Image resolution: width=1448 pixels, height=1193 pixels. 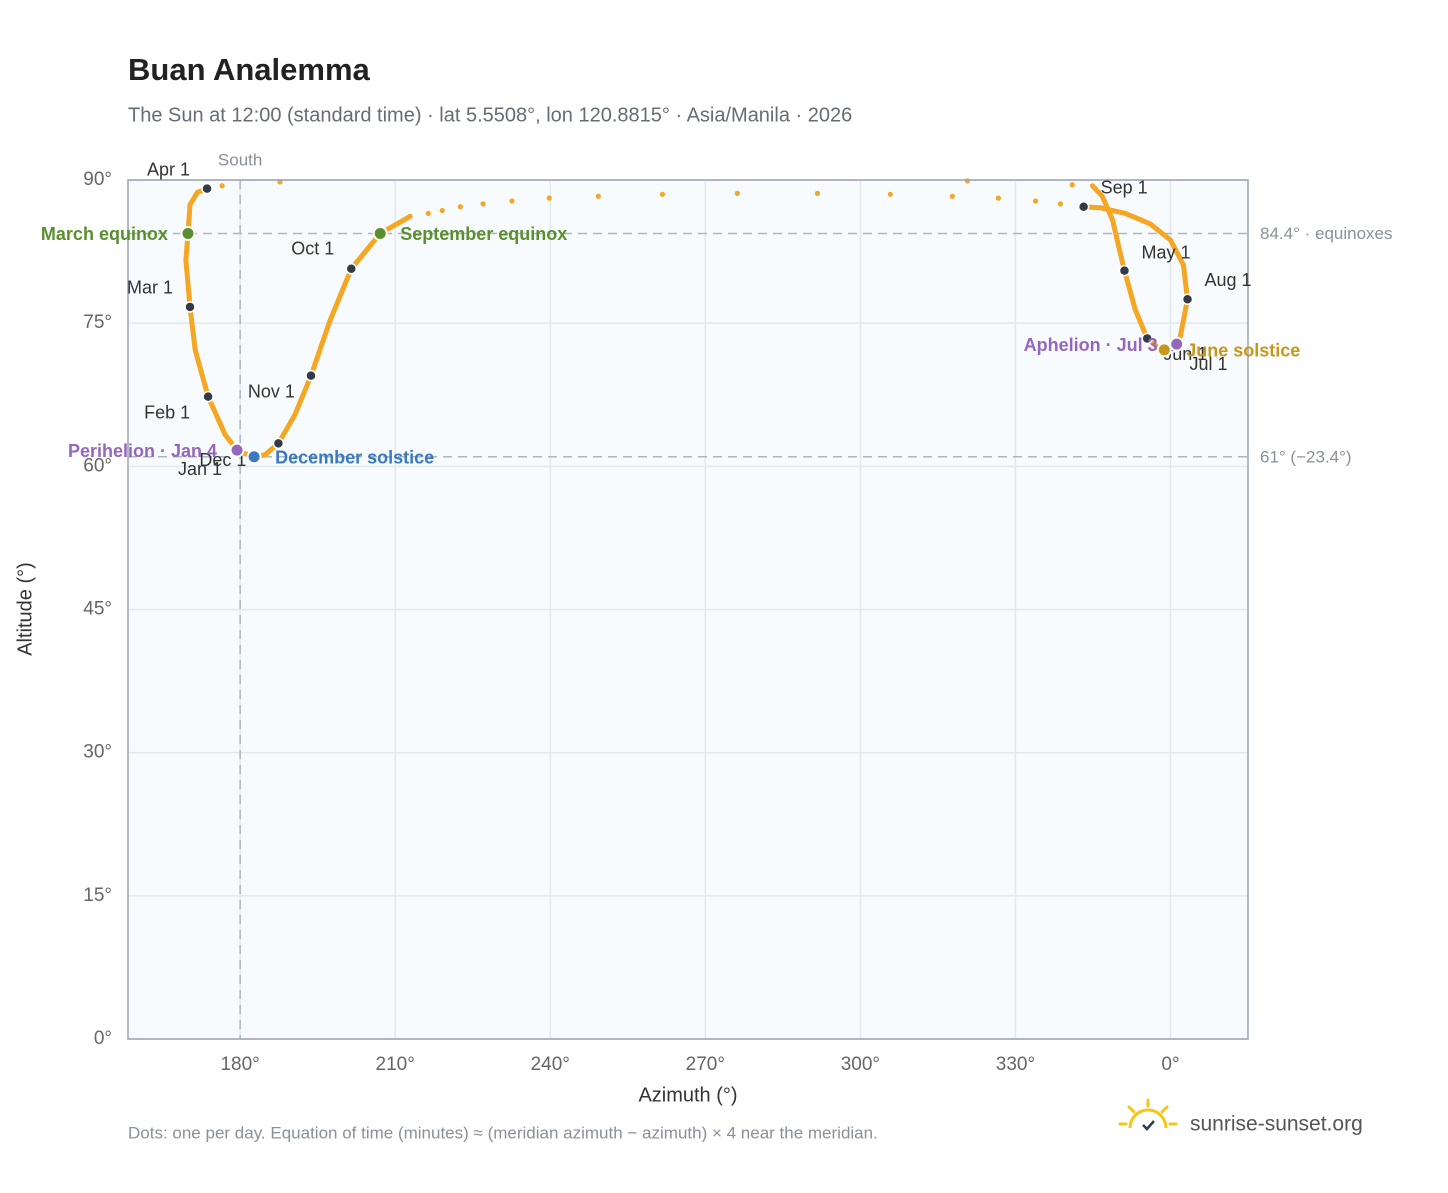 I want to click on y-tick-label: 0°, so click(x=103, y=1038).